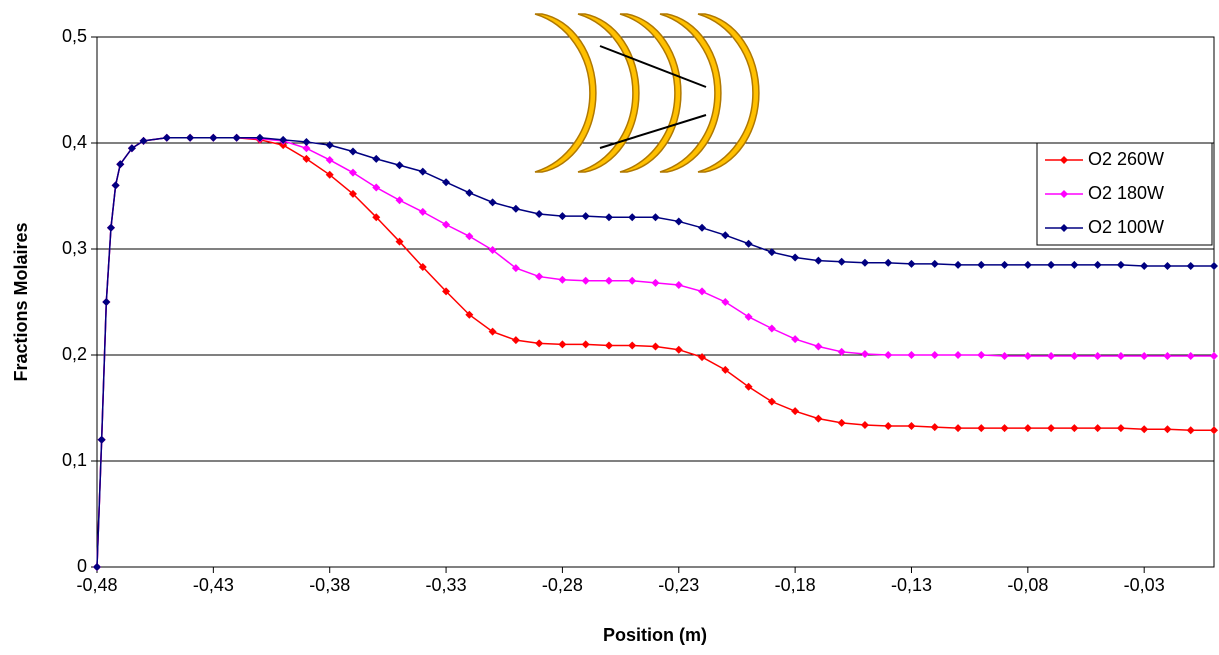 This screenshot has width=1219, height=655. I want to click on x-tick-label: -0,48, so click(96, 585).